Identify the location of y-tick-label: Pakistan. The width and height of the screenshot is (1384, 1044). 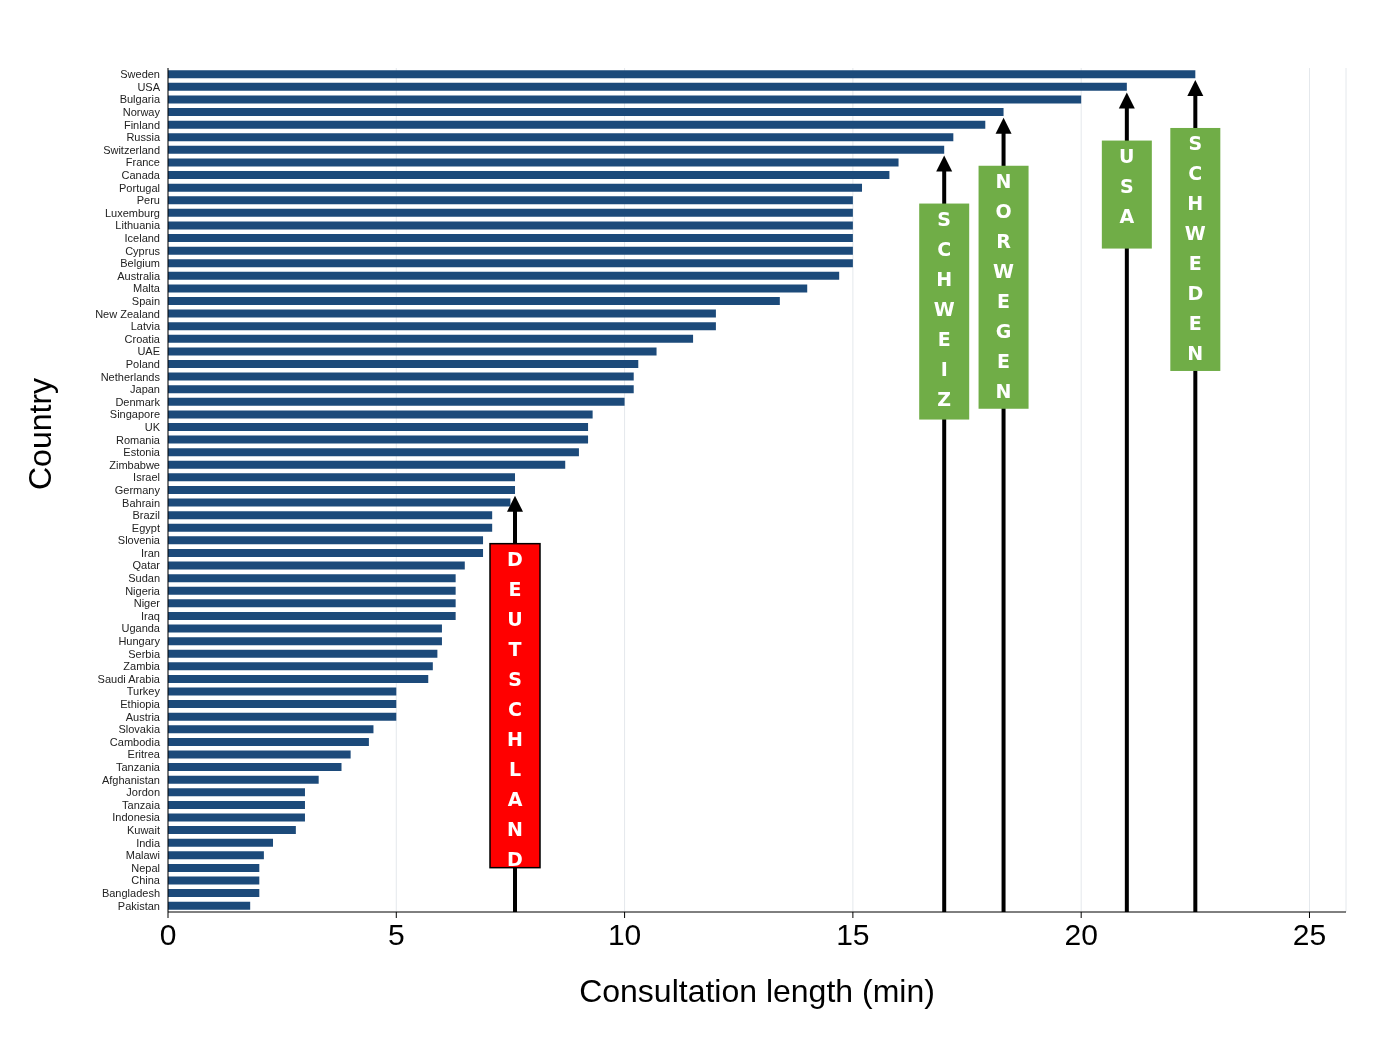
(138, 905).